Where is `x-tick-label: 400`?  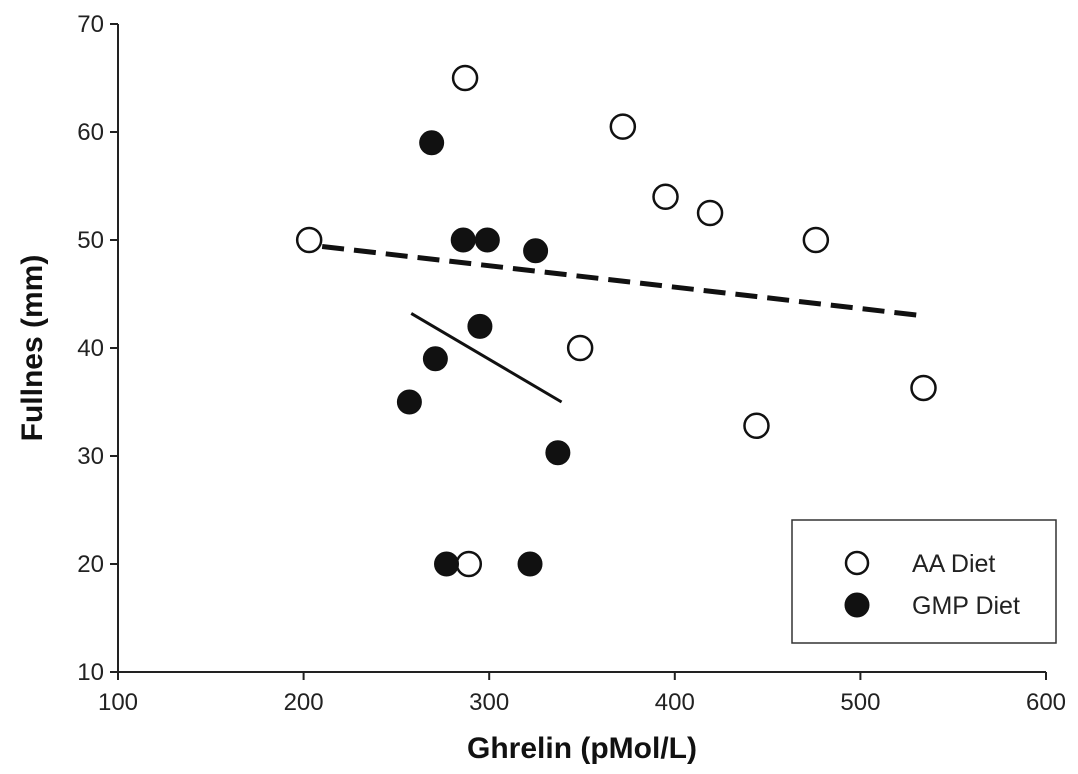
x-tick-label: 400 is located at coordinates (675, 702).